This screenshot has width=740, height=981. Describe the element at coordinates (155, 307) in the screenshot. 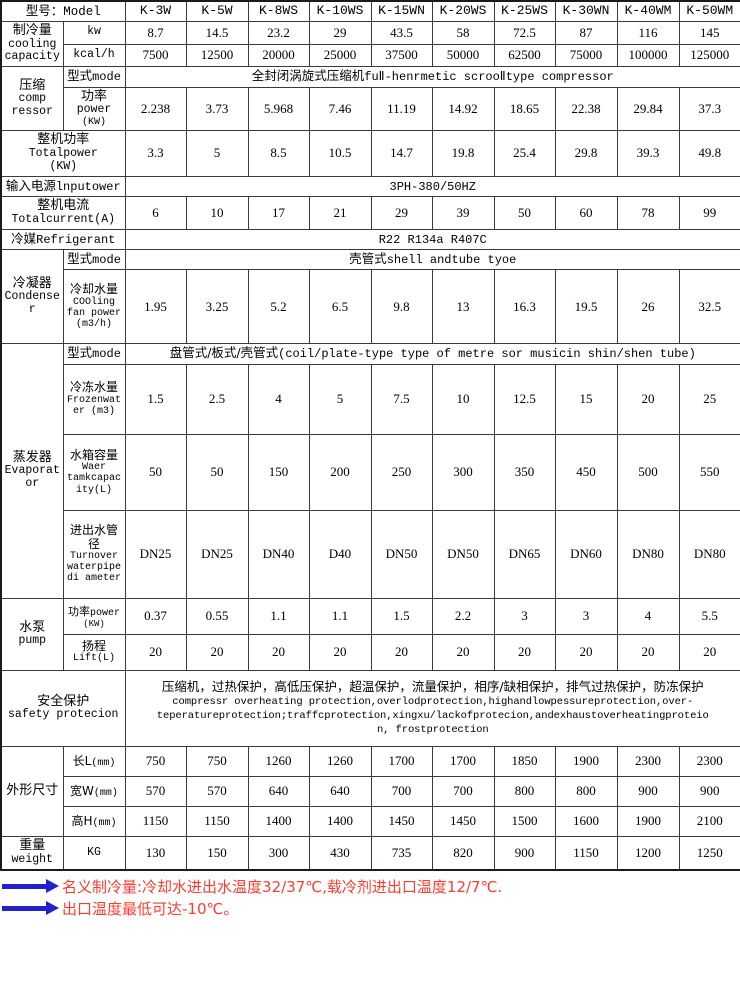

I see `cell-value: 1.95` at that location.